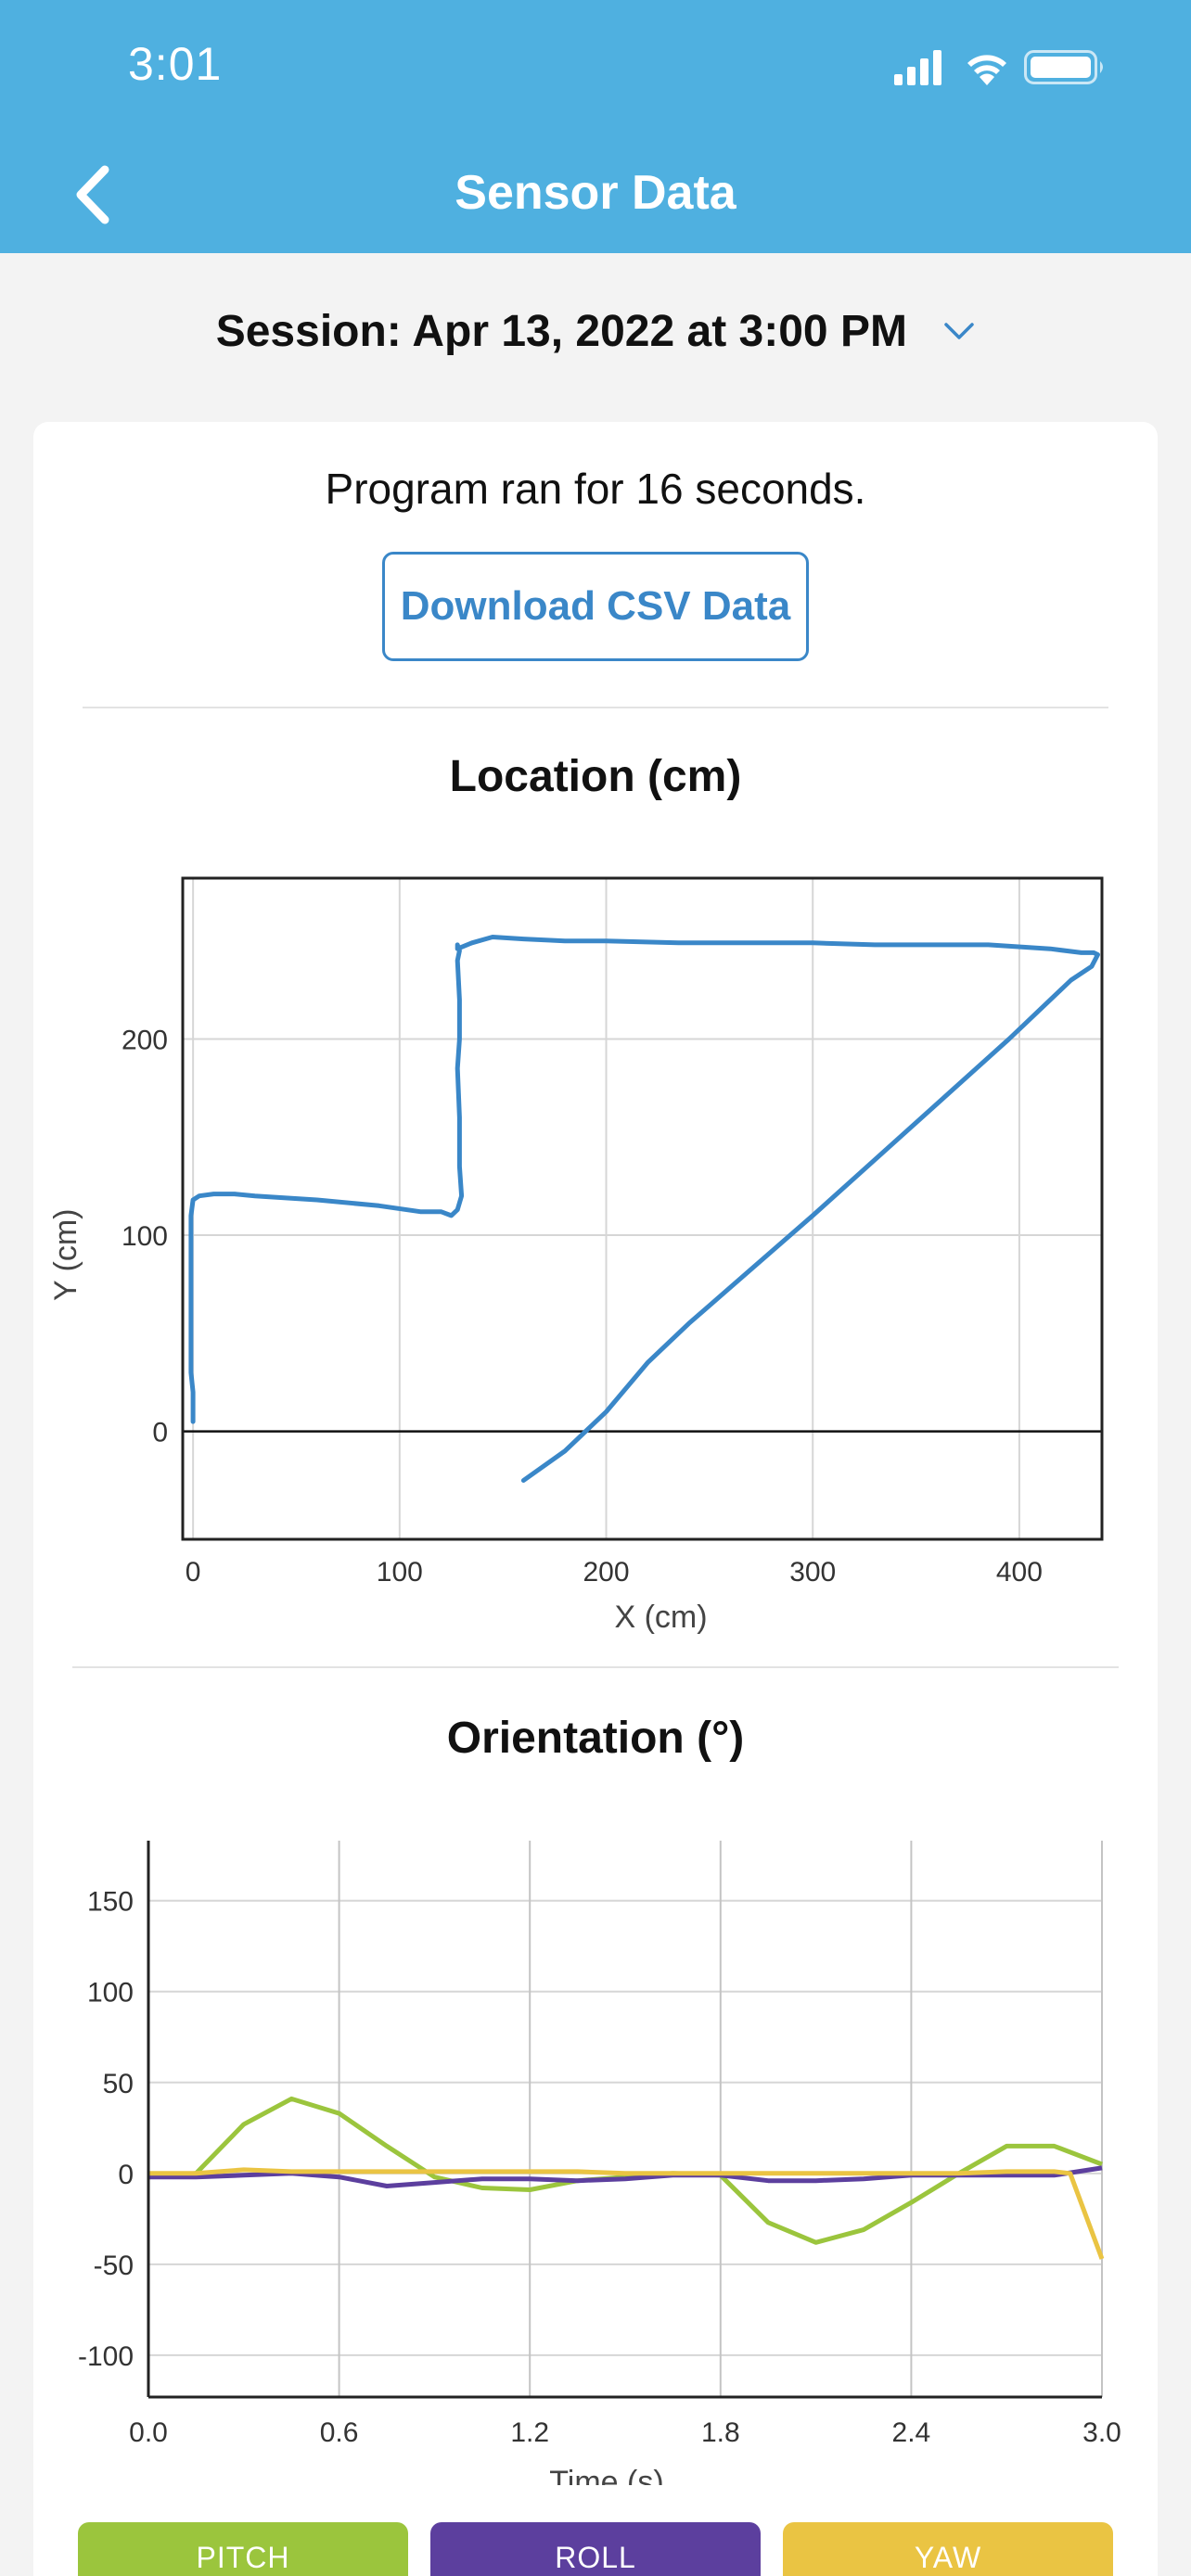  What do you see at coordinates (720, 2433) in the screenshot?
I see `x-tick-label: 1.8` at bounding box center [720, 2433].